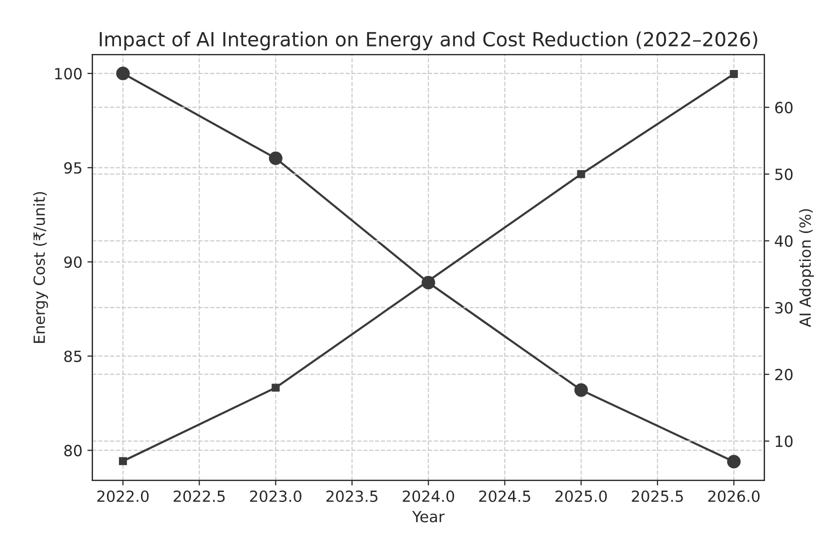 This screenshot has width=840, height=546. I want to click on x-tick-label: 2024.5, so click(504, 496).